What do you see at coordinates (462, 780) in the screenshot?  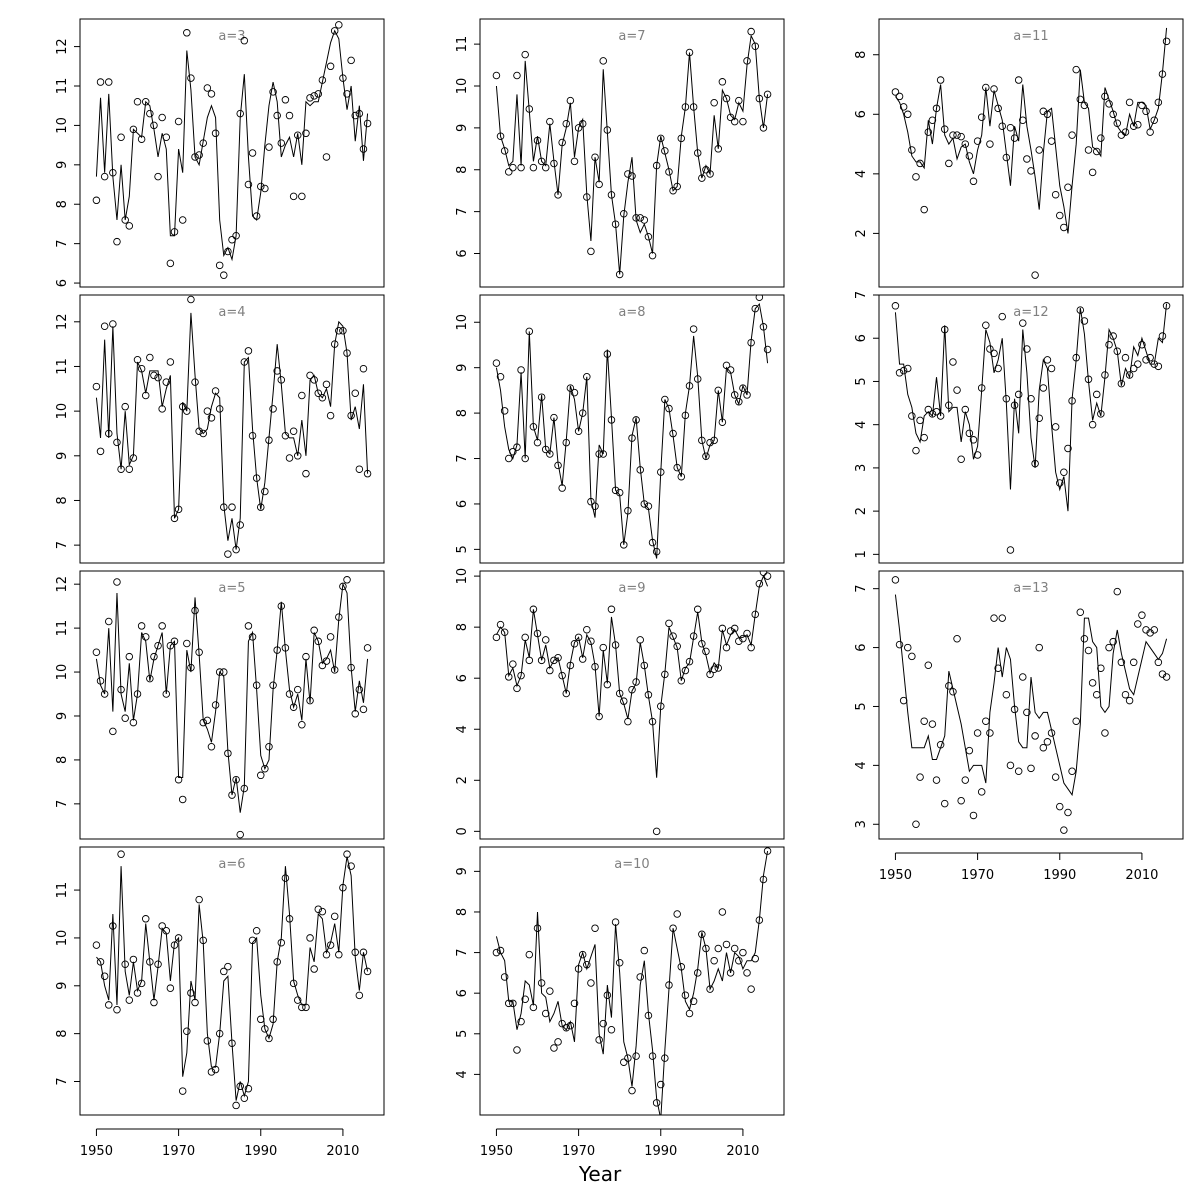 I see `y-tick-label: 2` at bounding box center [462, 780].